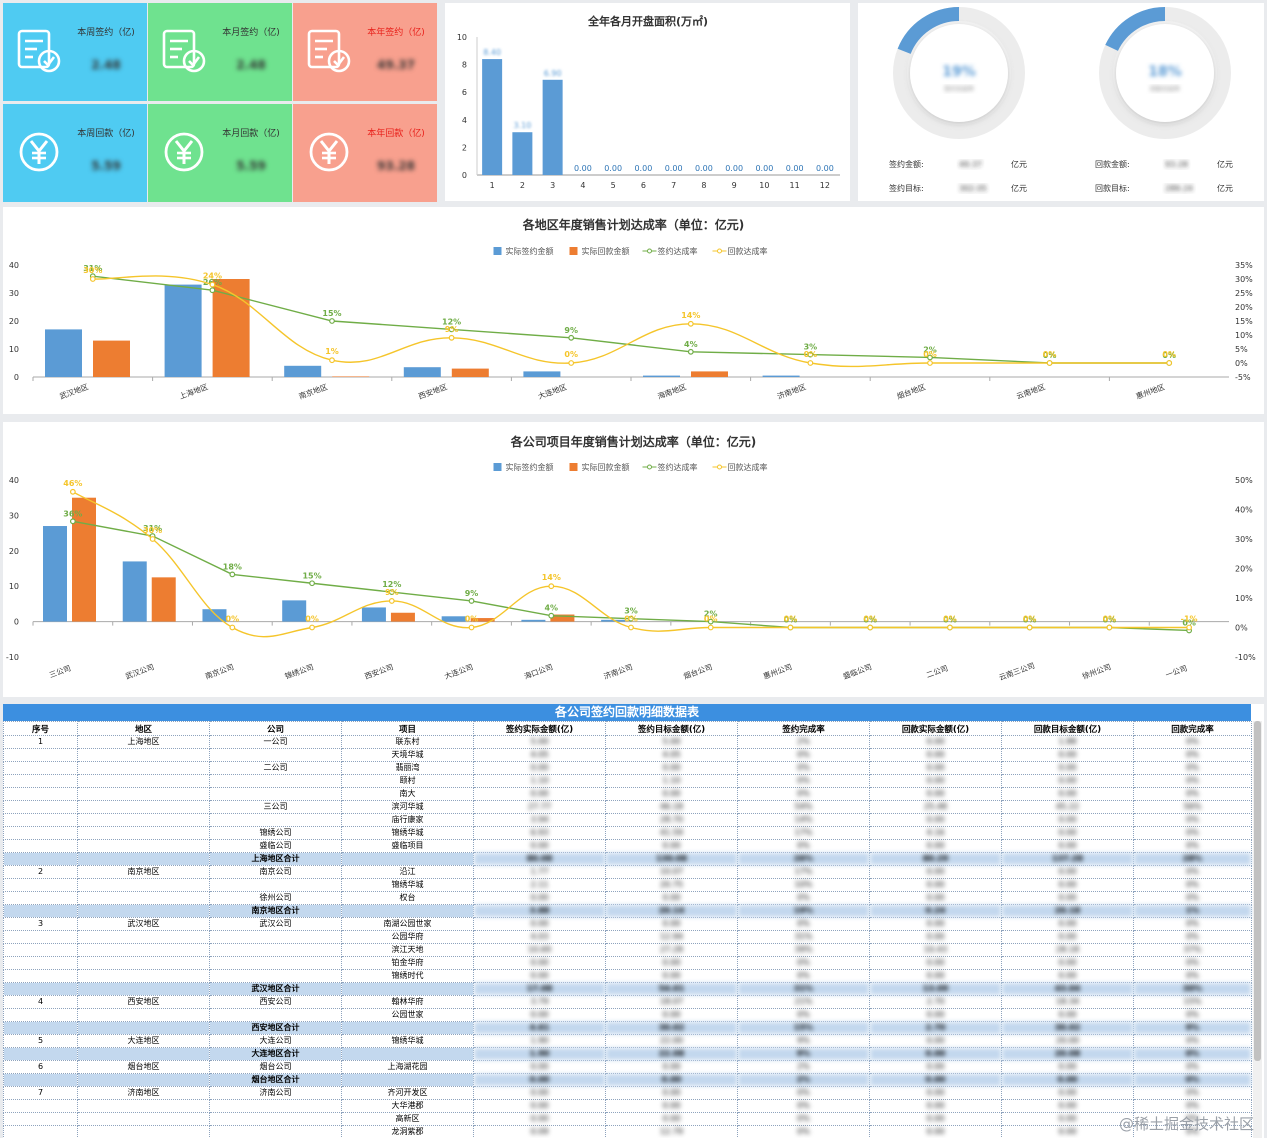 The width and height of the screenshot is (1267, 1138). I want to click on legend-swatch, so click(573, 467).